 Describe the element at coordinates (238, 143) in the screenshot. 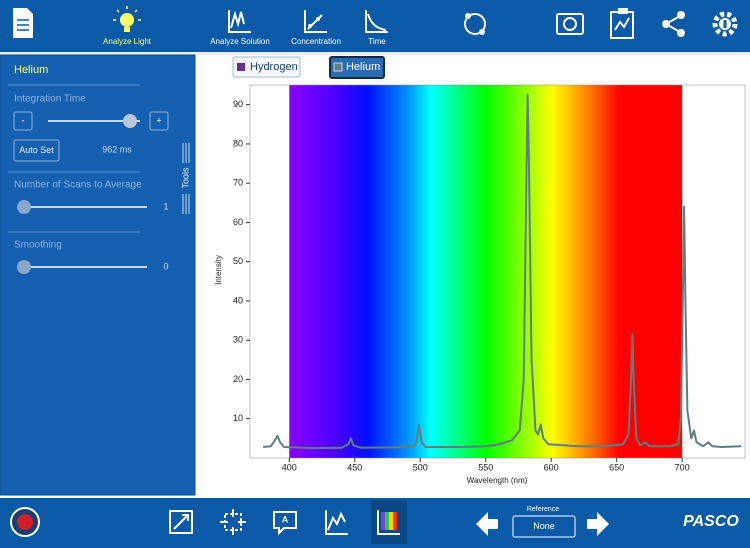

I see `y-tick-label: 80` at that location.